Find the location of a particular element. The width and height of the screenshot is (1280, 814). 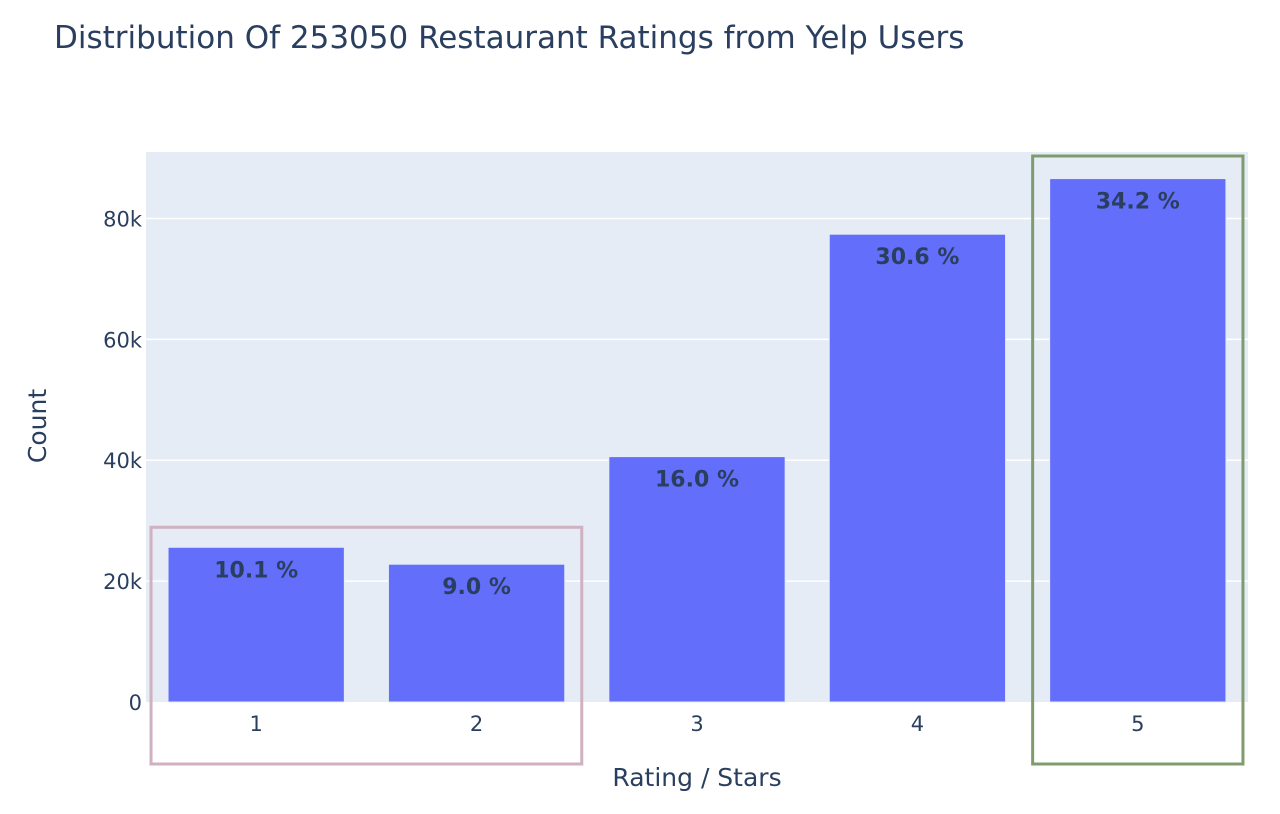

bar-value-label: 30.6 % is located at coordinates (917, 257).